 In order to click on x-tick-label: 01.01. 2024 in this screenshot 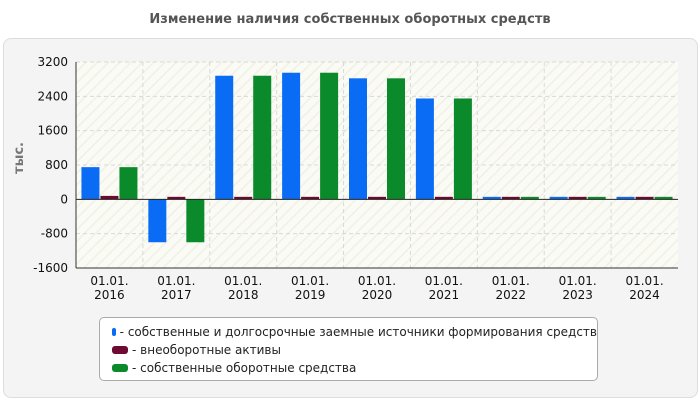, I will do `click(644, 288)`.